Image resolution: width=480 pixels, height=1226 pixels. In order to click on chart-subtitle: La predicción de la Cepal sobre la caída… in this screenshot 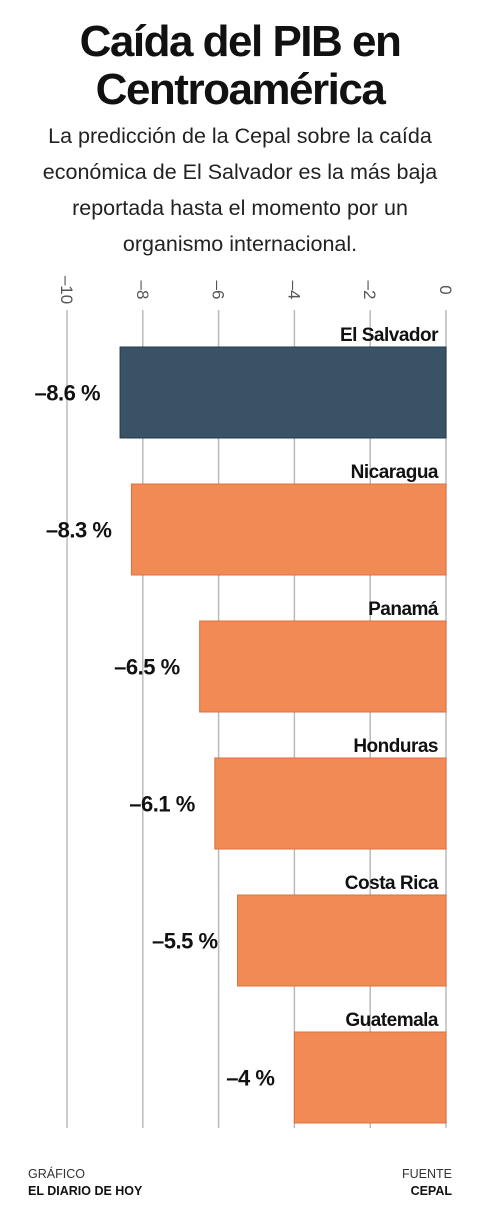, I will do `click(240, 190)`.